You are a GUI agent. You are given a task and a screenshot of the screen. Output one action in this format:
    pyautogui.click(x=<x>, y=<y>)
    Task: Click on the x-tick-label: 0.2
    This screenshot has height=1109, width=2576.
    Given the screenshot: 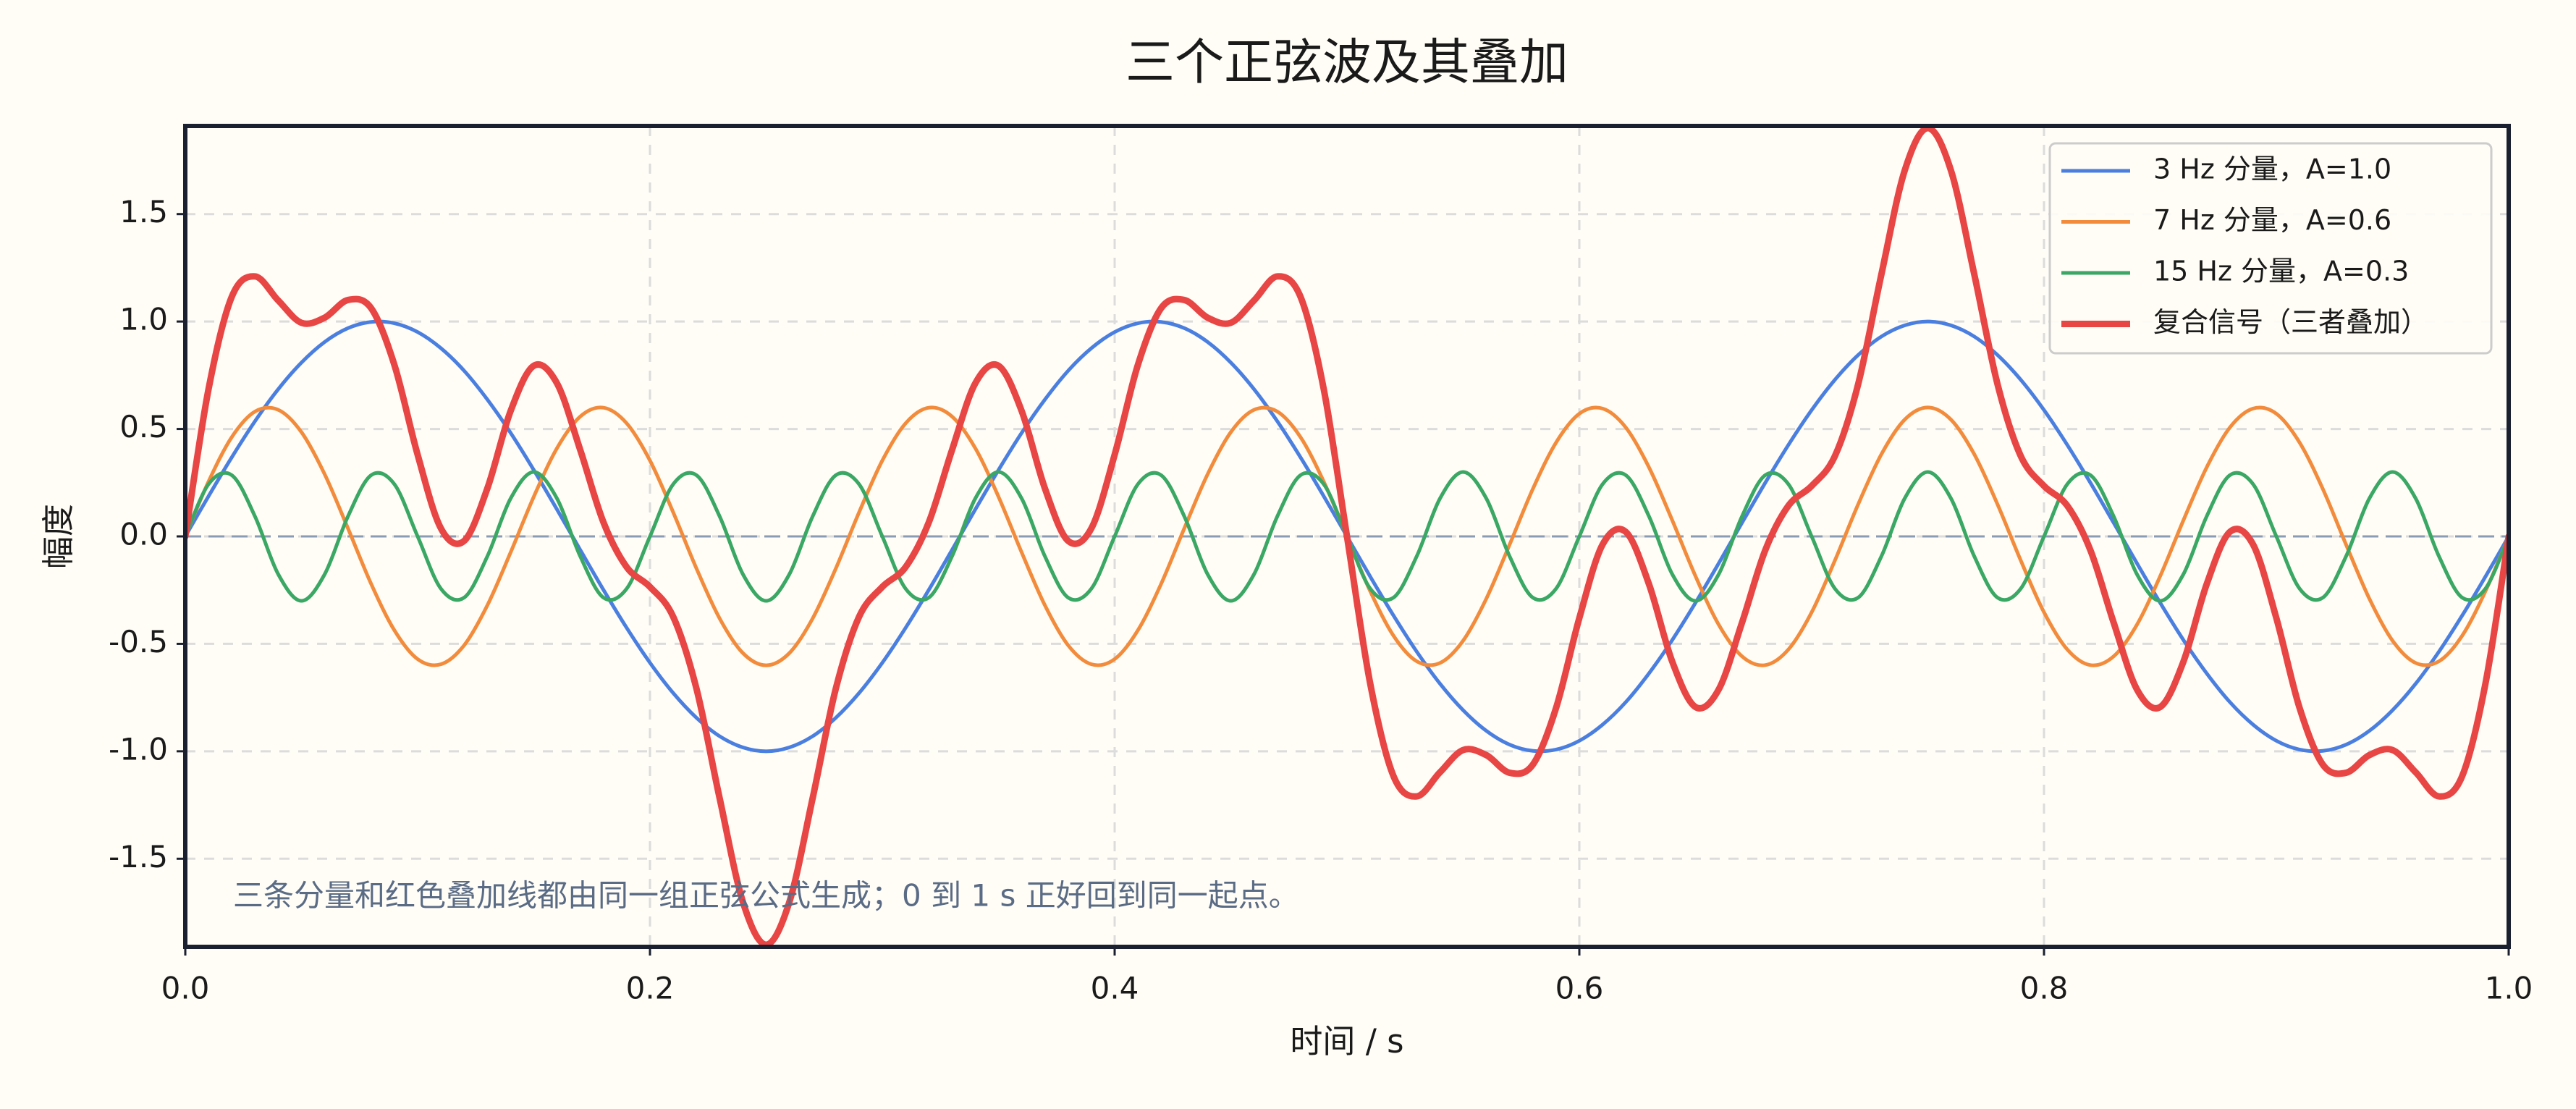 What is the action you would take?
    pyautogui.click(x=650, y=988)
    